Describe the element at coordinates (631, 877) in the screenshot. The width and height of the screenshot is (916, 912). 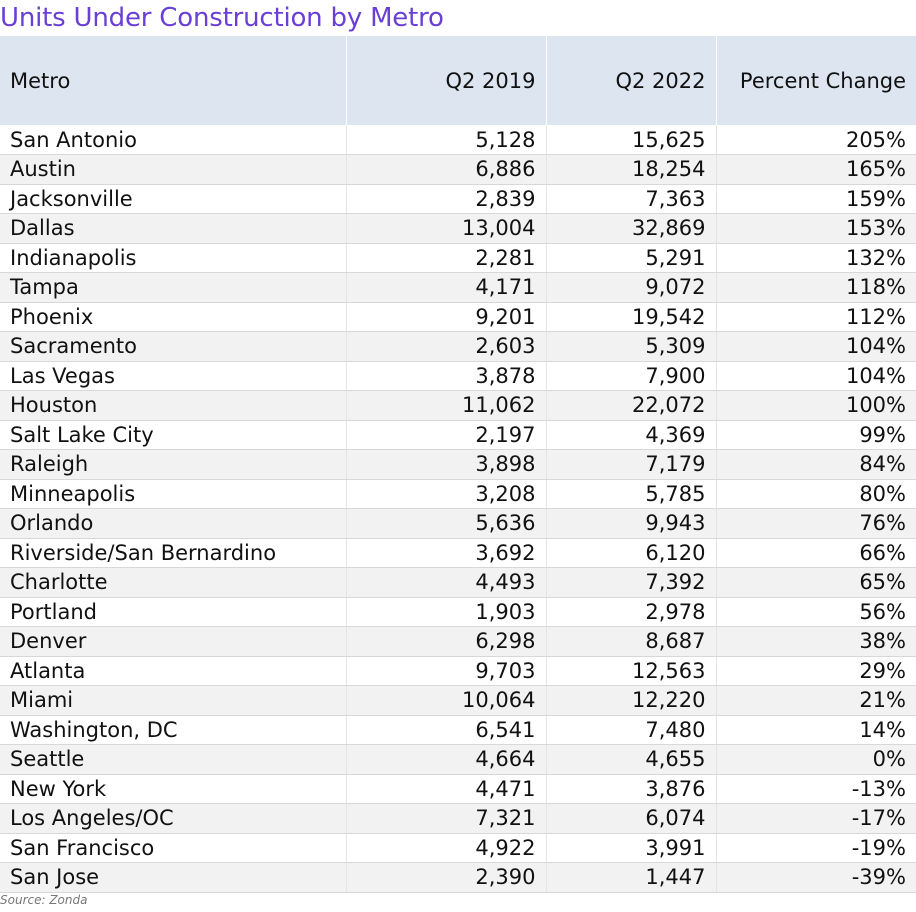
I see `q2-2022-cell: 1,447` at that location.